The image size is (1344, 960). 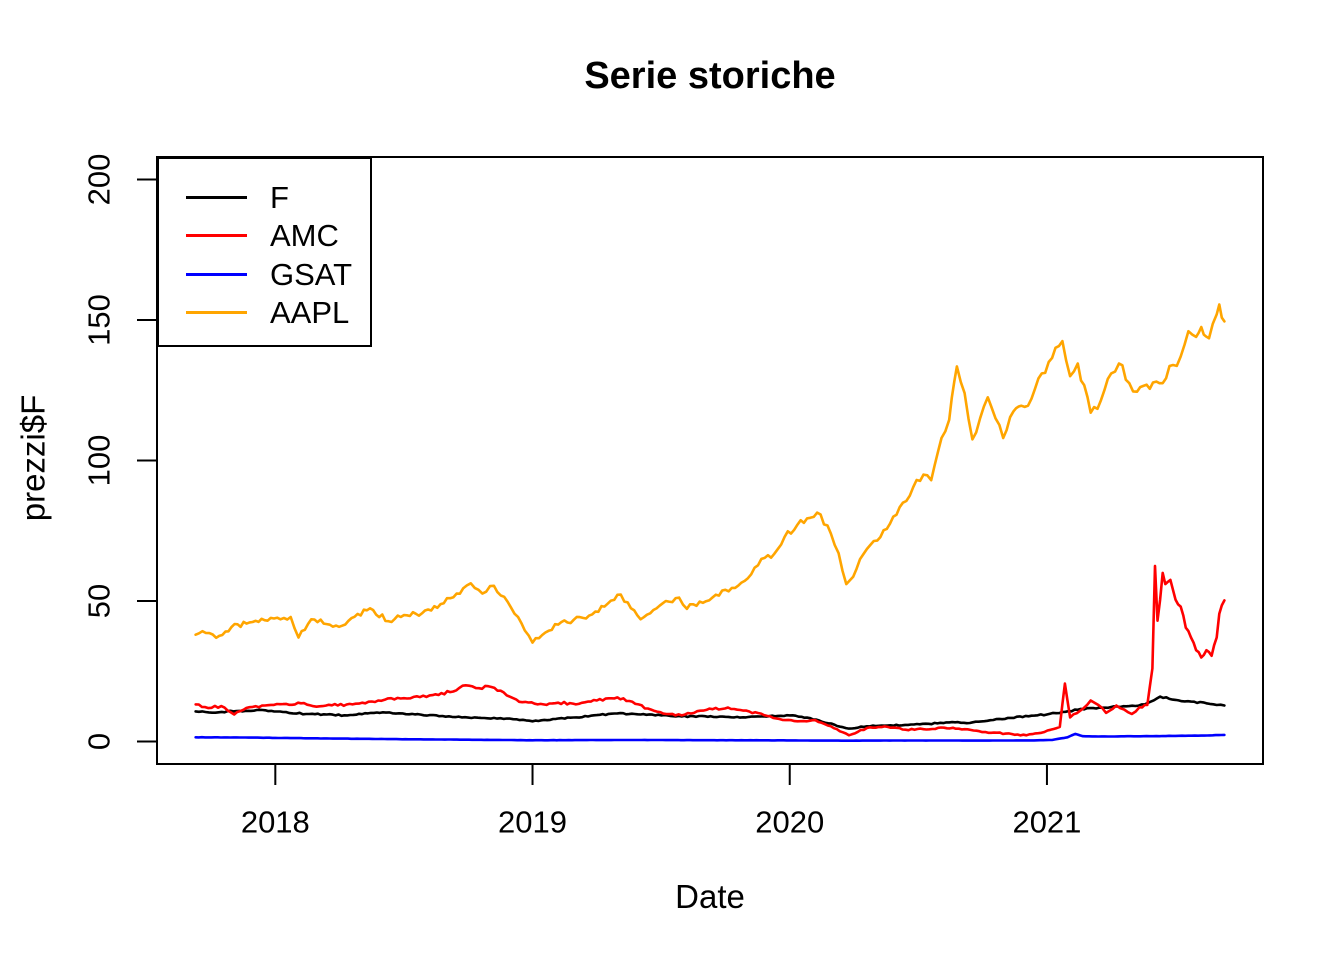 I want to click on legend-item-F: F, so click(x=264, y=197).